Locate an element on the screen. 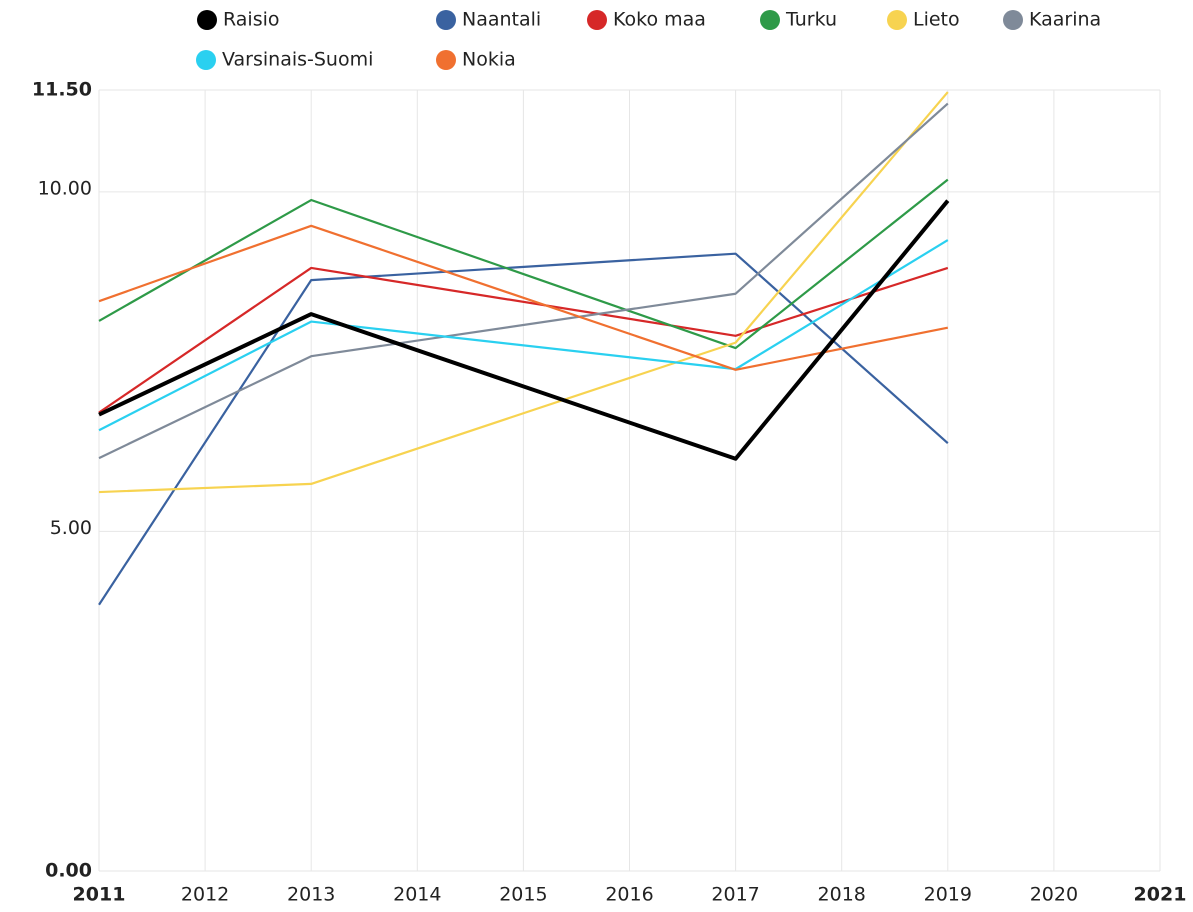  legend-label: Varsinais-Suomi is located at coordinates (297, 60).